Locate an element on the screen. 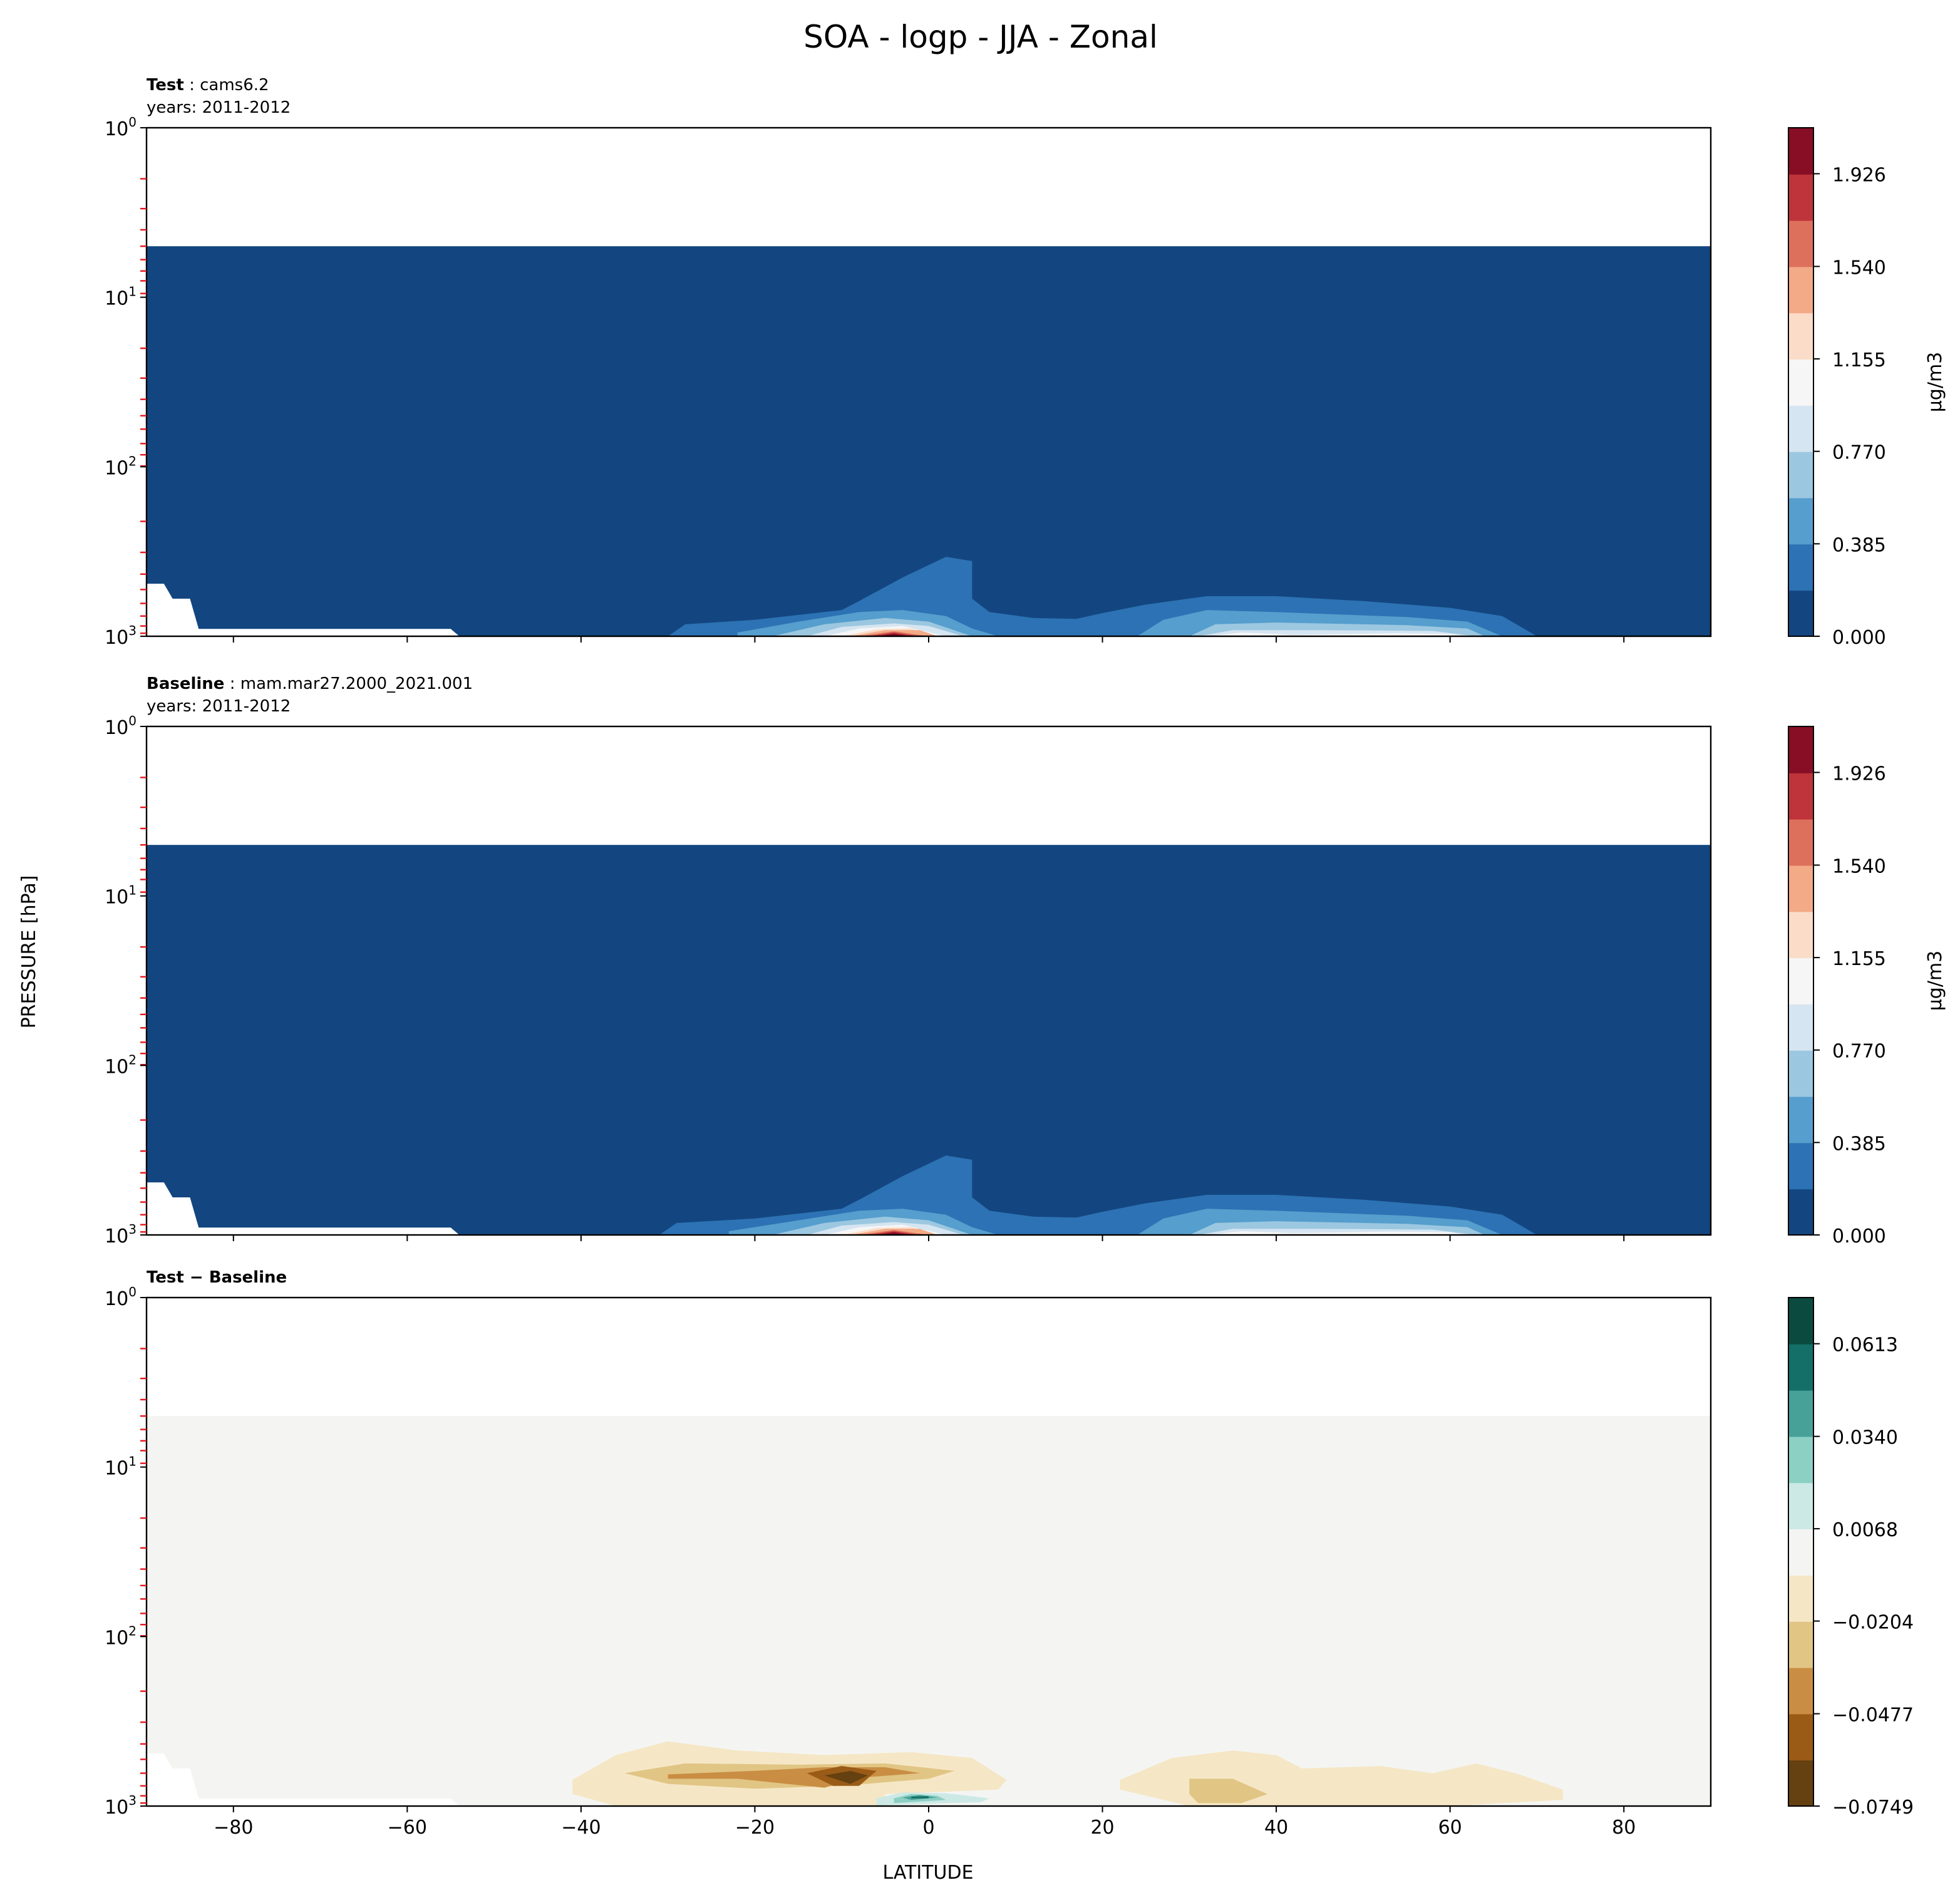 The height and width of the screenshot is (1900, 1960). panel-header-bold: Test is located at coordinates (166, 85).